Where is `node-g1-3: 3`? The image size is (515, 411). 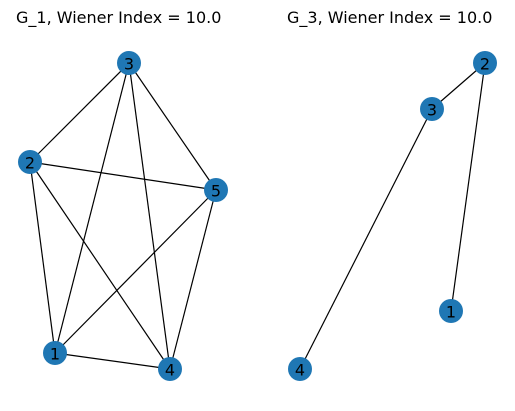
node-g1-3: 3 is located at coordinates (129, 63).